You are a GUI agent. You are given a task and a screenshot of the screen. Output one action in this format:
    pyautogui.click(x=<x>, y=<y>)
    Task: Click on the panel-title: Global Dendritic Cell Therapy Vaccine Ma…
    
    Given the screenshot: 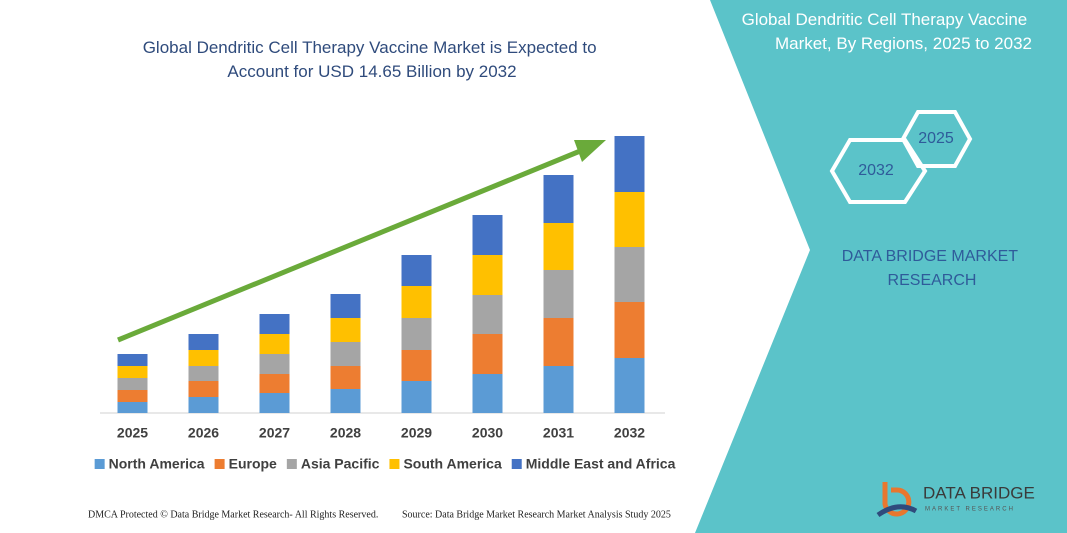 What is the action you would take?
    pyautogui.click(x=887, y=31)
    